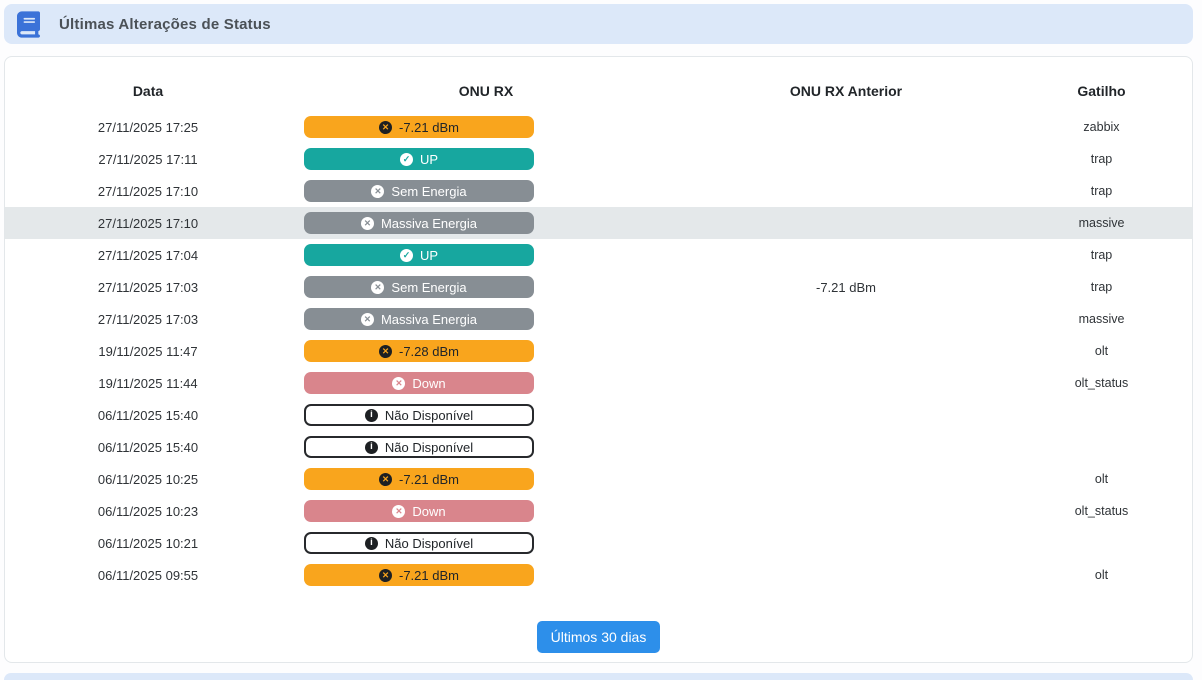 The image size is (1202, 680). I want to click on onu-rx-anterior-cell: -7.21 dBm, so click(846, 287).